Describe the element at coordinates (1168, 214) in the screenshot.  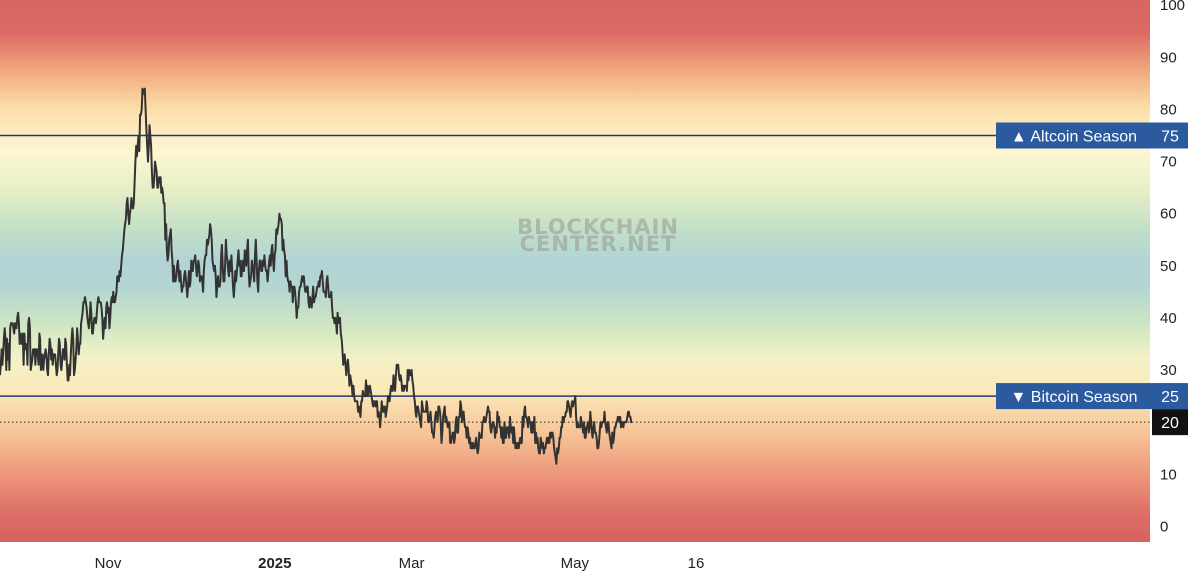
I see `y-tick-label: 60` at that location.